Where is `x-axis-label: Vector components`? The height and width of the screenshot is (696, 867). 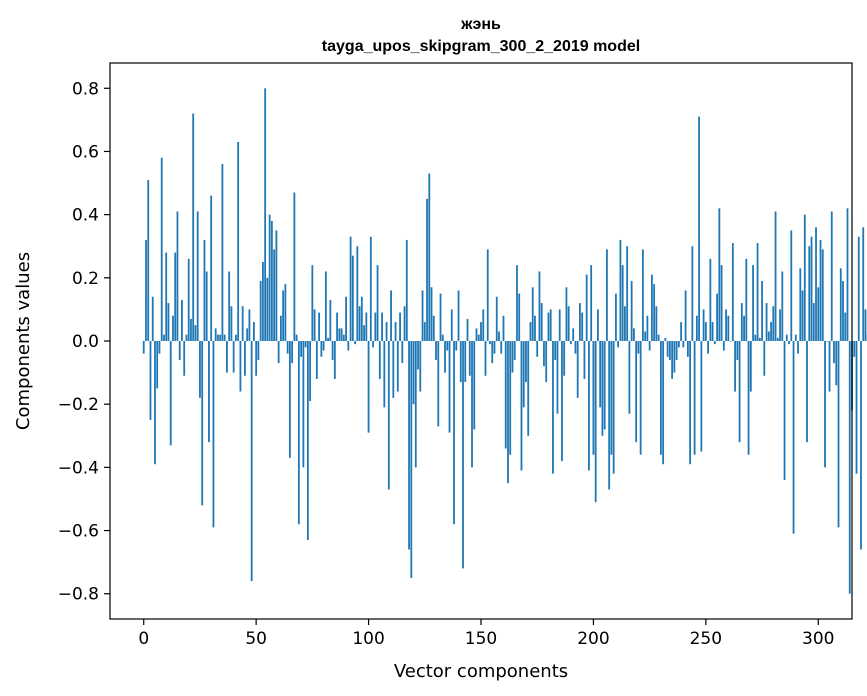 x-axis-label: Vector components is located at coordinates (481, 671).